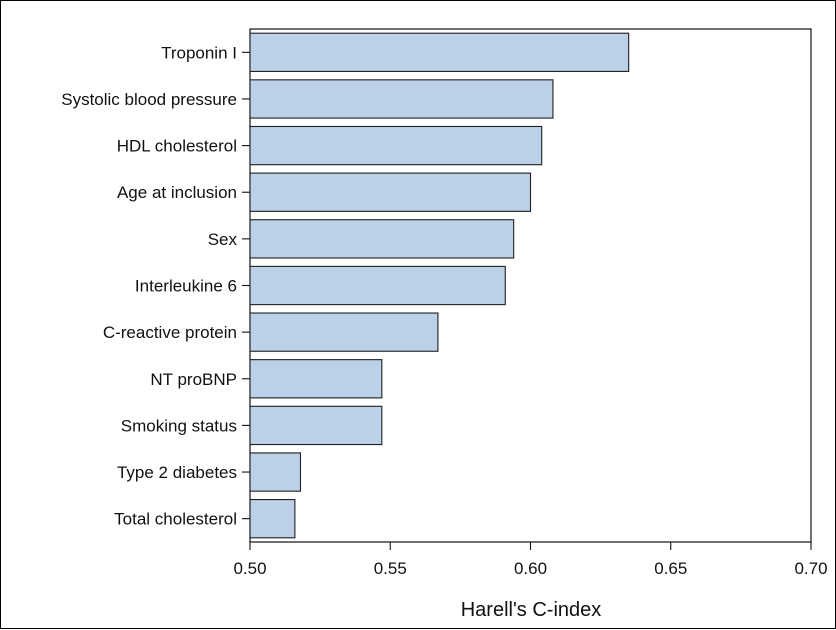 The image size is (836, 630). What do you see at coordinates (275, 472) in the screenshot?
I see `bar-type-2-diabetes` at bounding box center [275, 472].